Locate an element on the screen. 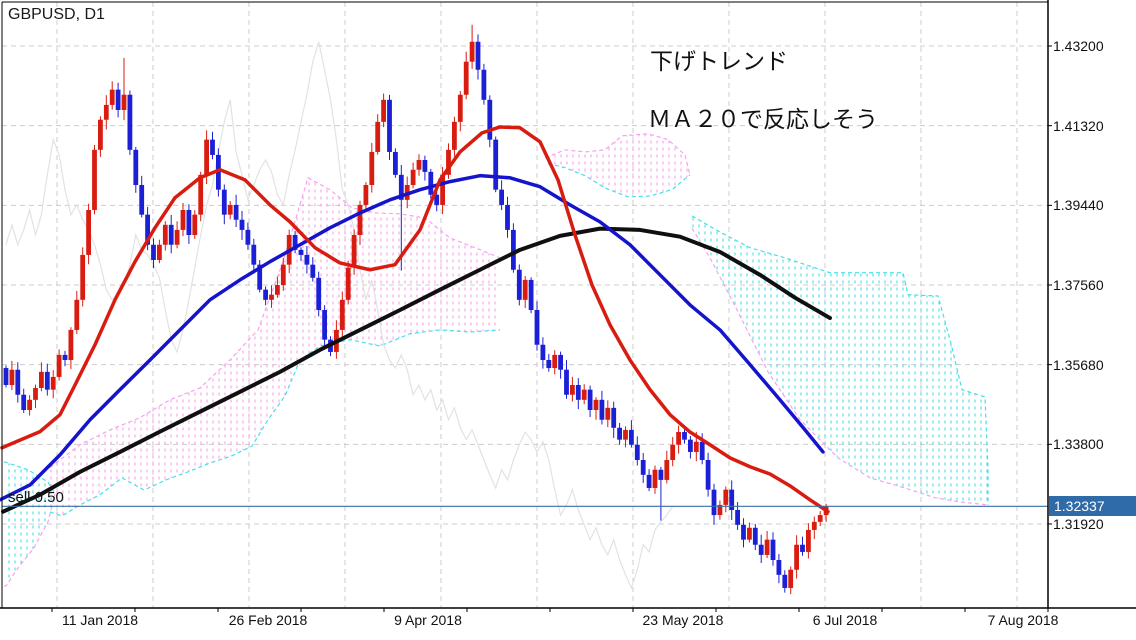  annotation-trend-text: 下げトレンド is located at coordinates (719, 61).